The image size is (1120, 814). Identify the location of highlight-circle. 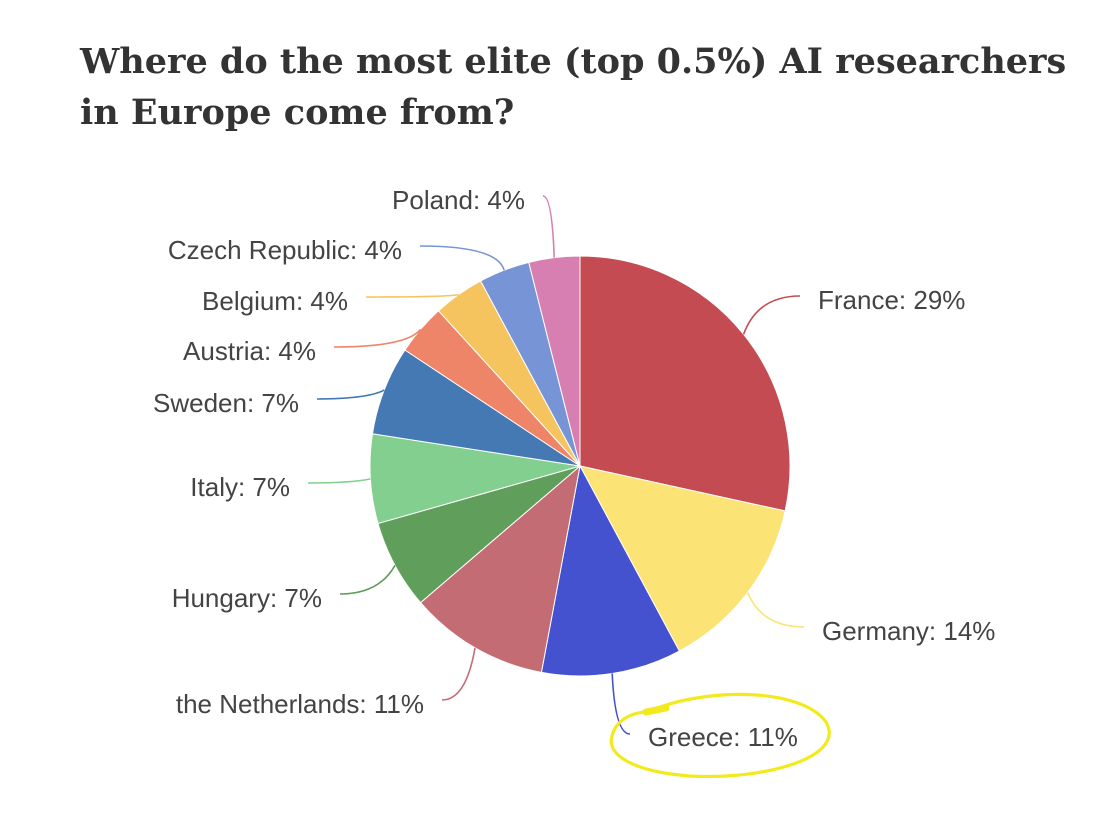
(720, 735).